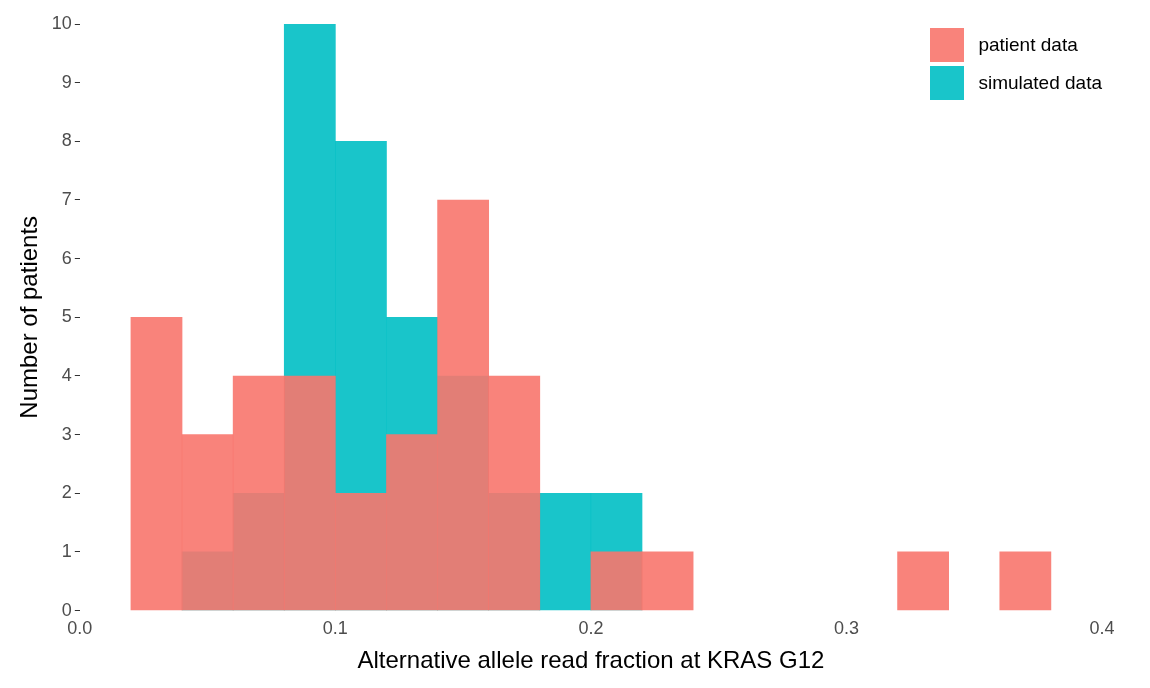  I want to click on y-tick-label: 7, so click(66, 198).